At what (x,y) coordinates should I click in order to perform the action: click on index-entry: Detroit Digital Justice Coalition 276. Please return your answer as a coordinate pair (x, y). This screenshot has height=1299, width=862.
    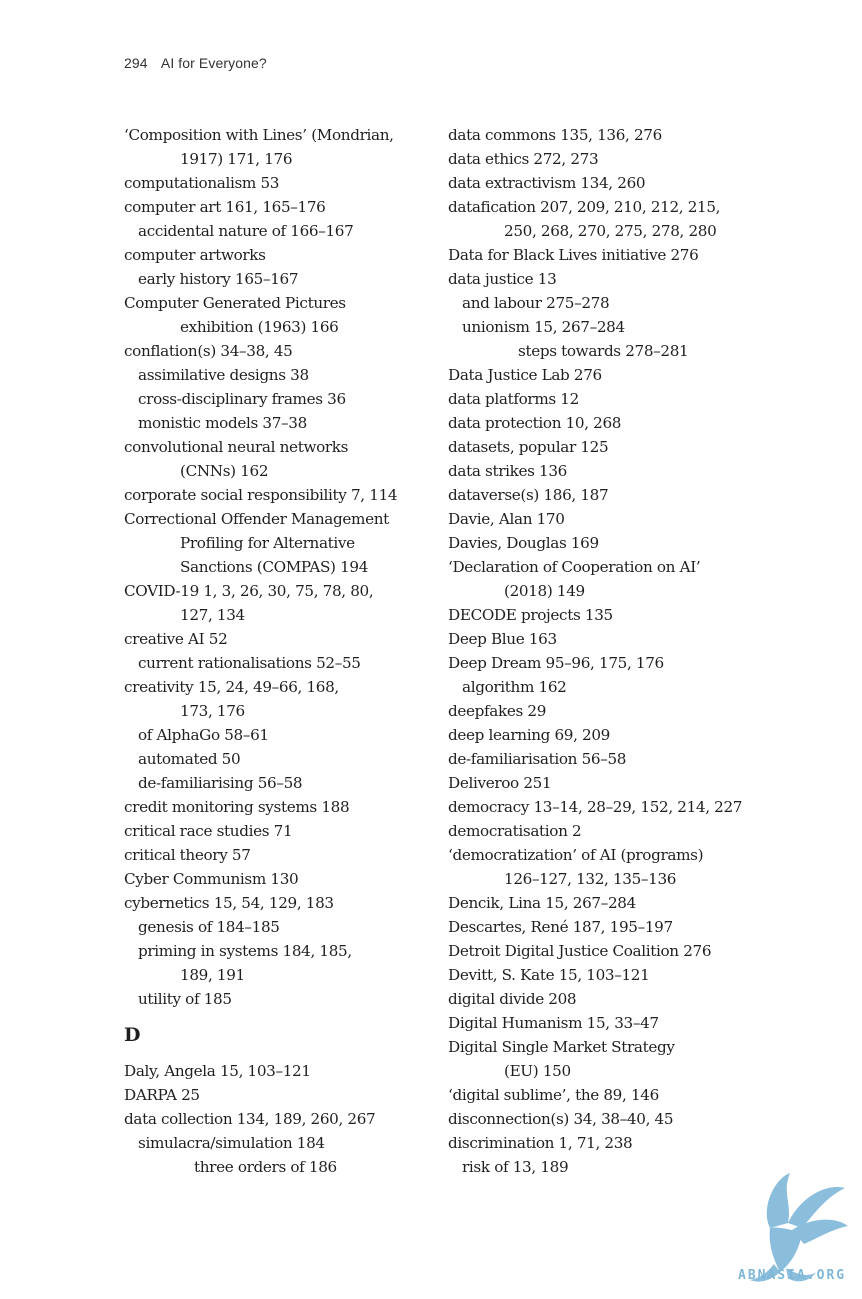
    Looking at the image, I should click on (580, 951).